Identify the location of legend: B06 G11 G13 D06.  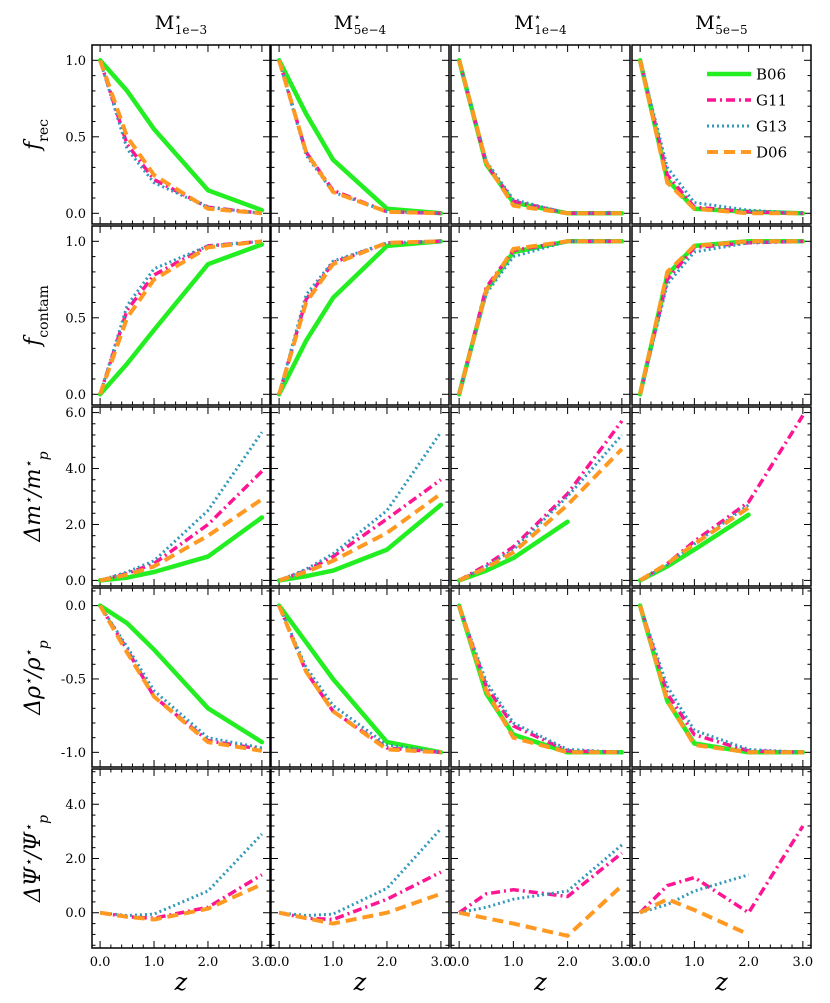
(747, 114).